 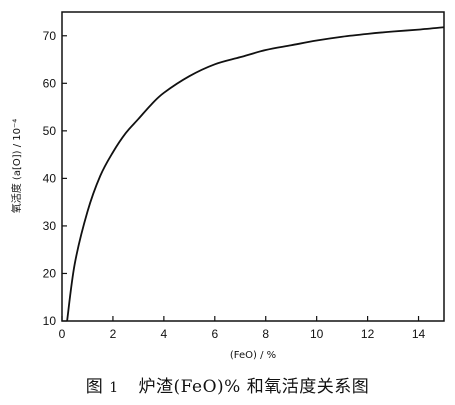 What do you see at coordinates (50, 83) in the screenshot?
I see `y-tick-label: 60` at bounding box center [50, 83].